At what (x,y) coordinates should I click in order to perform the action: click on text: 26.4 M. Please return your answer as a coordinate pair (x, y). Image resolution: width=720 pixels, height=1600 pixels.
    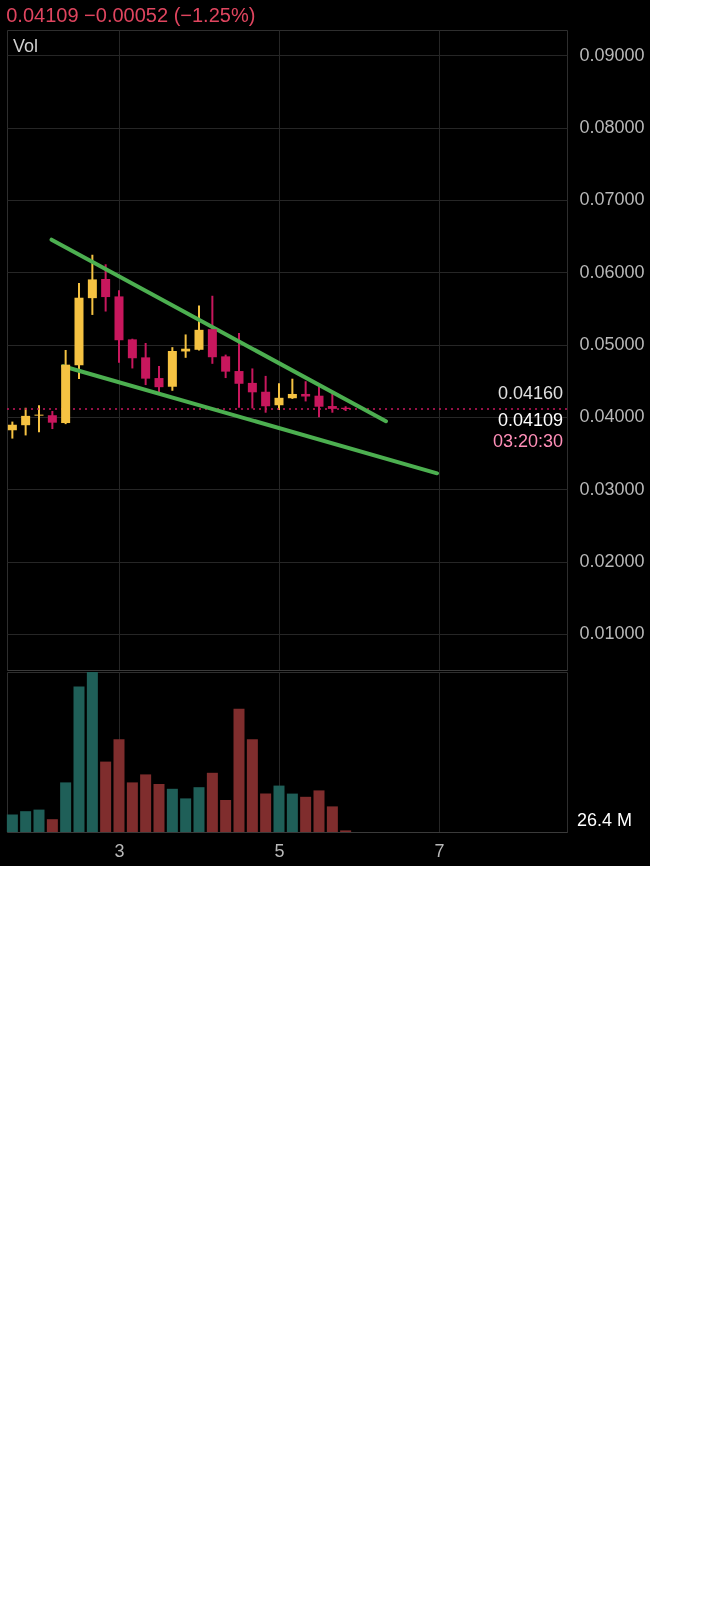
    Looking at the image, I should click on (605, 820).